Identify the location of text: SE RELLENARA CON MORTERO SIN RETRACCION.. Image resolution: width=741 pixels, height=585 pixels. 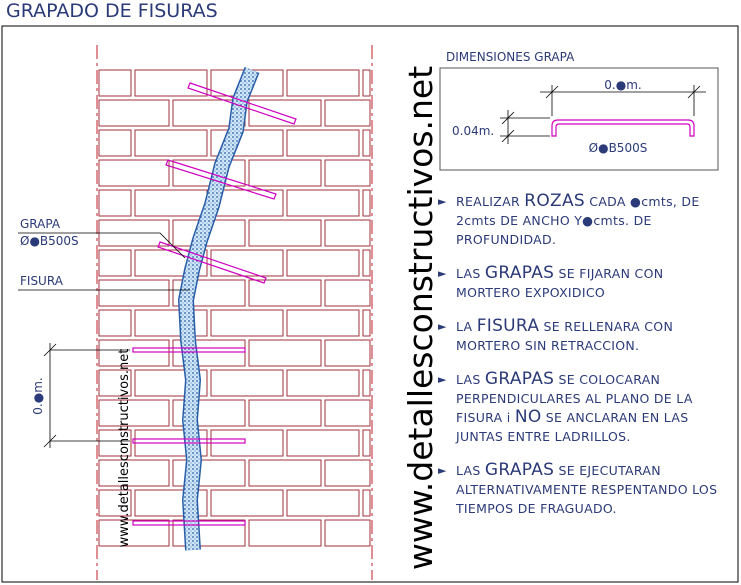
(565, 336).